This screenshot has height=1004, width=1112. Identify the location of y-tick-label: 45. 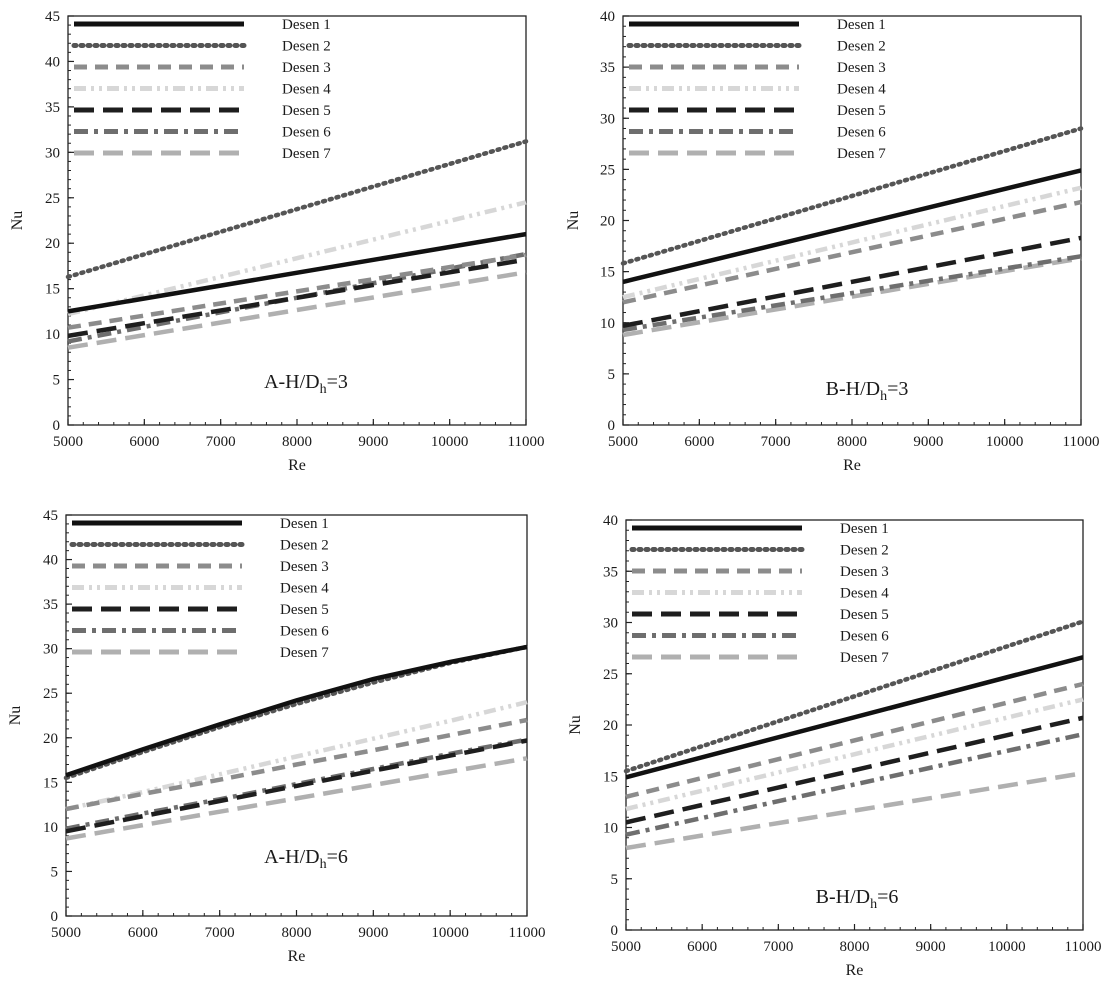
(50, 516).